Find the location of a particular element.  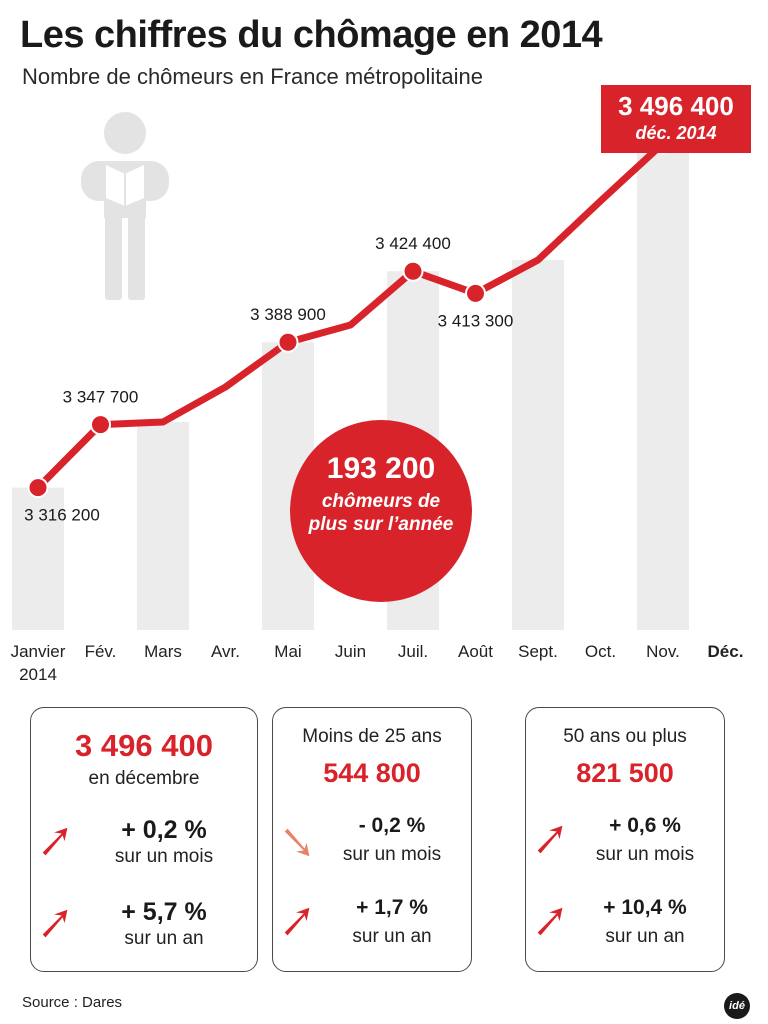

x-tick-label: Juin is located at coordinates (350, 651).